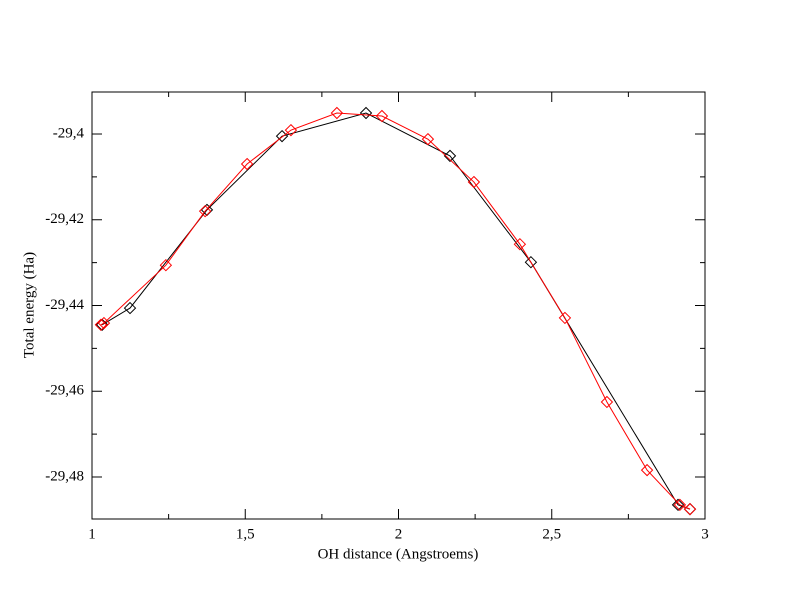 Image resolution: width=792 pixels, height=612 pixels. I want to click on y-tick-label: -29,46, so click(64, 391).